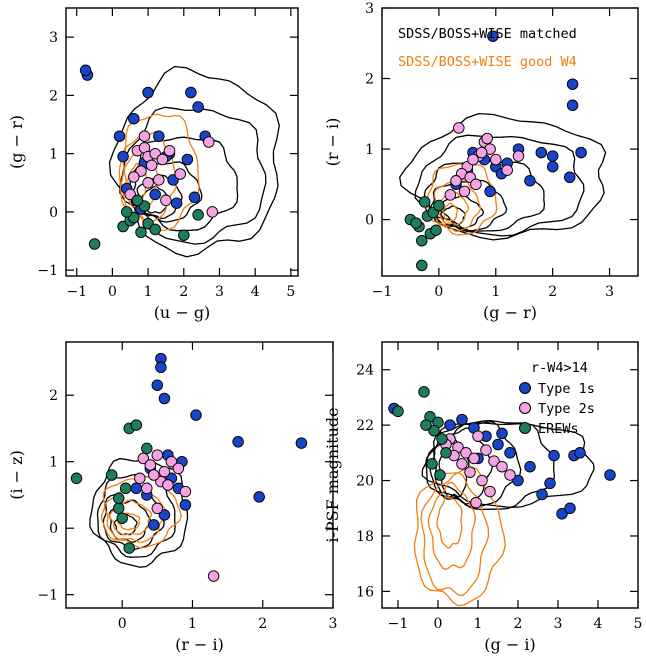 This screenshot has width=646, height=661. What do you see at coordinates (487, 34) in the screenshot?
I see `legend-matched: SDSS/BOSS+WISE matched` at bounding box center [487, 34].